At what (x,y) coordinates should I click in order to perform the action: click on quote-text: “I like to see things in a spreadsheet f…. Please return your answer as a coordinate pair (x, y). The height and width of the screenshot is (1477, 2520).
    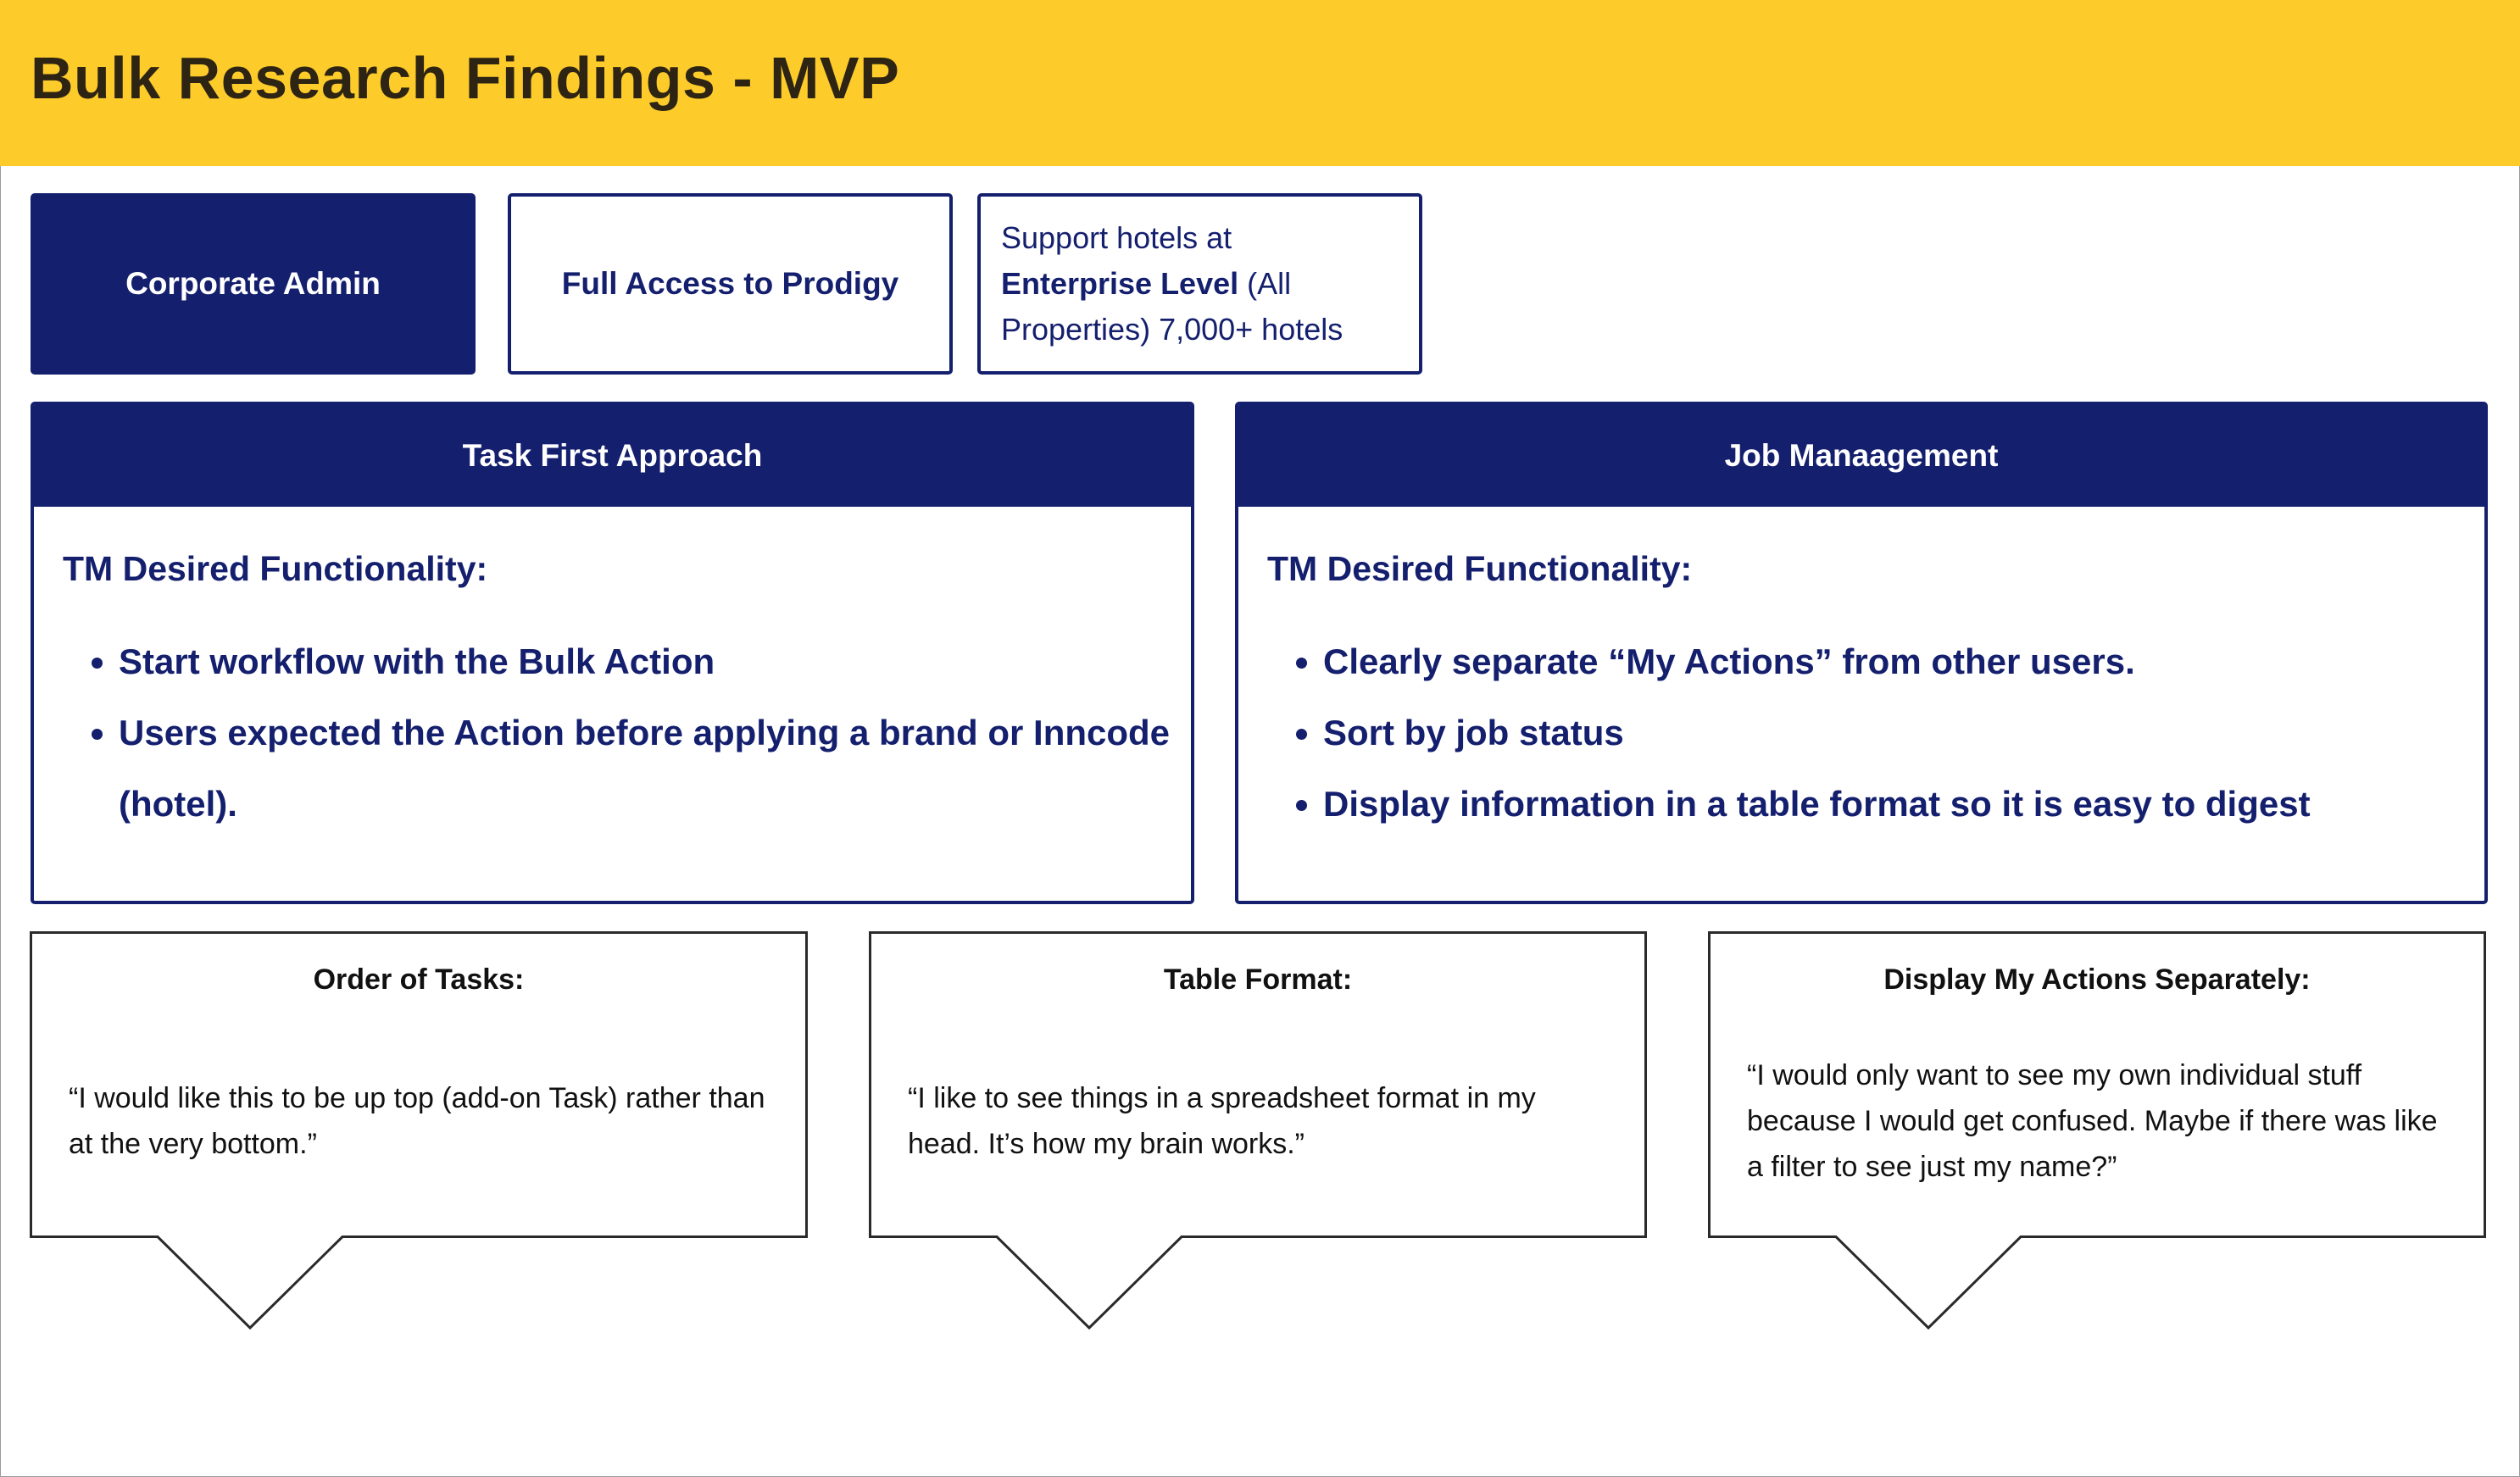
    Looking at the image, I should click on (1222, 1121).